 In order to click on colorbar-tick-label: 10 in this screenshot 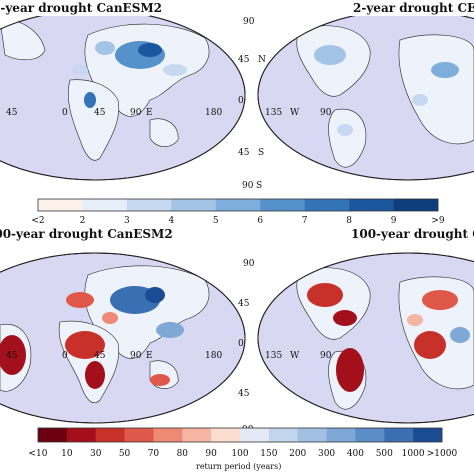, I will do `click(67, 454)`.